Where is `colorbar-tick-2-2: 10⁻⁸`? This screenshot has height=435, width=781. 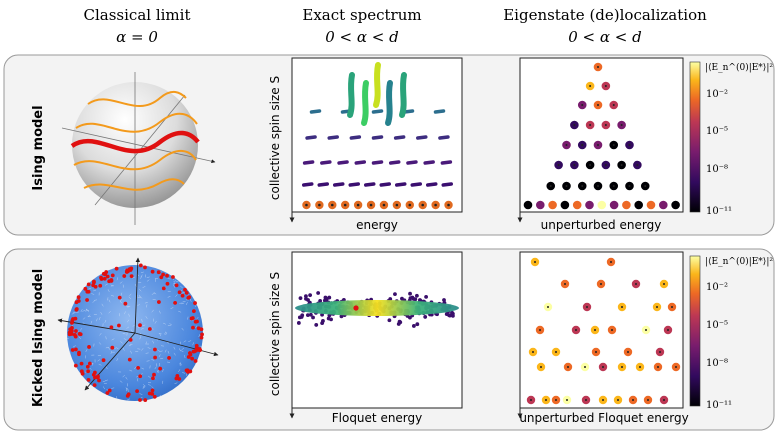 colorbar-tick-2-2: 10⁻⁸ is located at coordinates (717, 363).